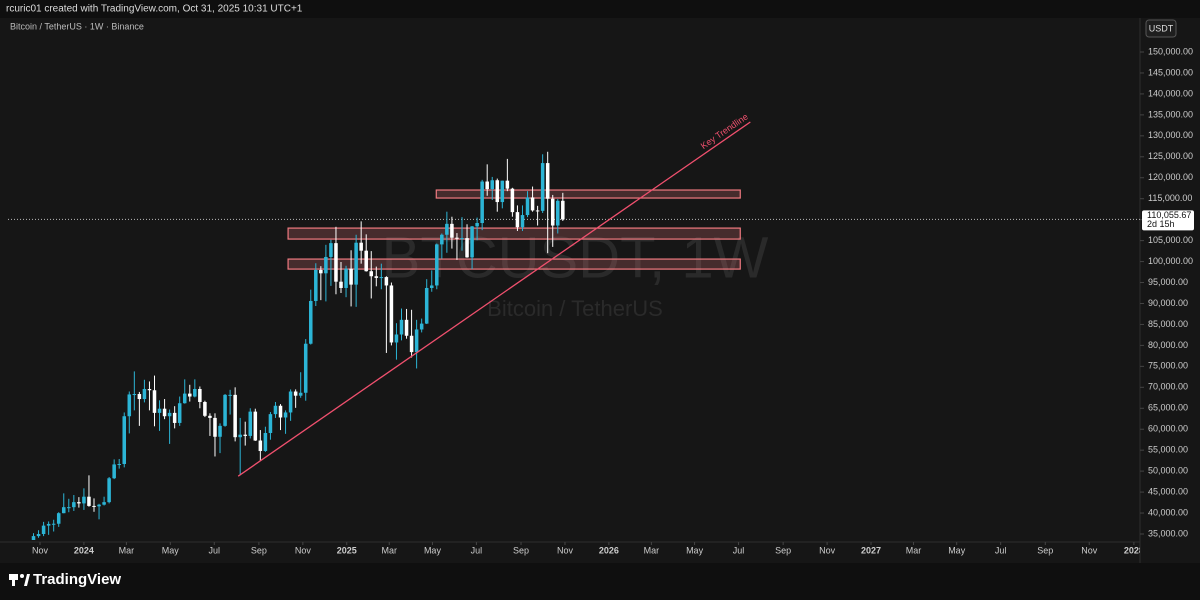 This screenshot has width=1200, height=600. I want to click on y-tick-label: 50,000.00, so click(1168, 471).